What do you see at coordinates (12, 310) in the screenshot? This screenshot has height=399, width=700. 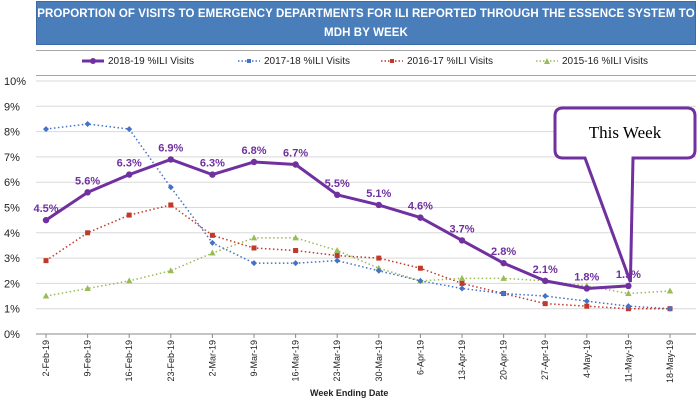 I see `y-tick-label: 1%` at bounding box center [12, 310].